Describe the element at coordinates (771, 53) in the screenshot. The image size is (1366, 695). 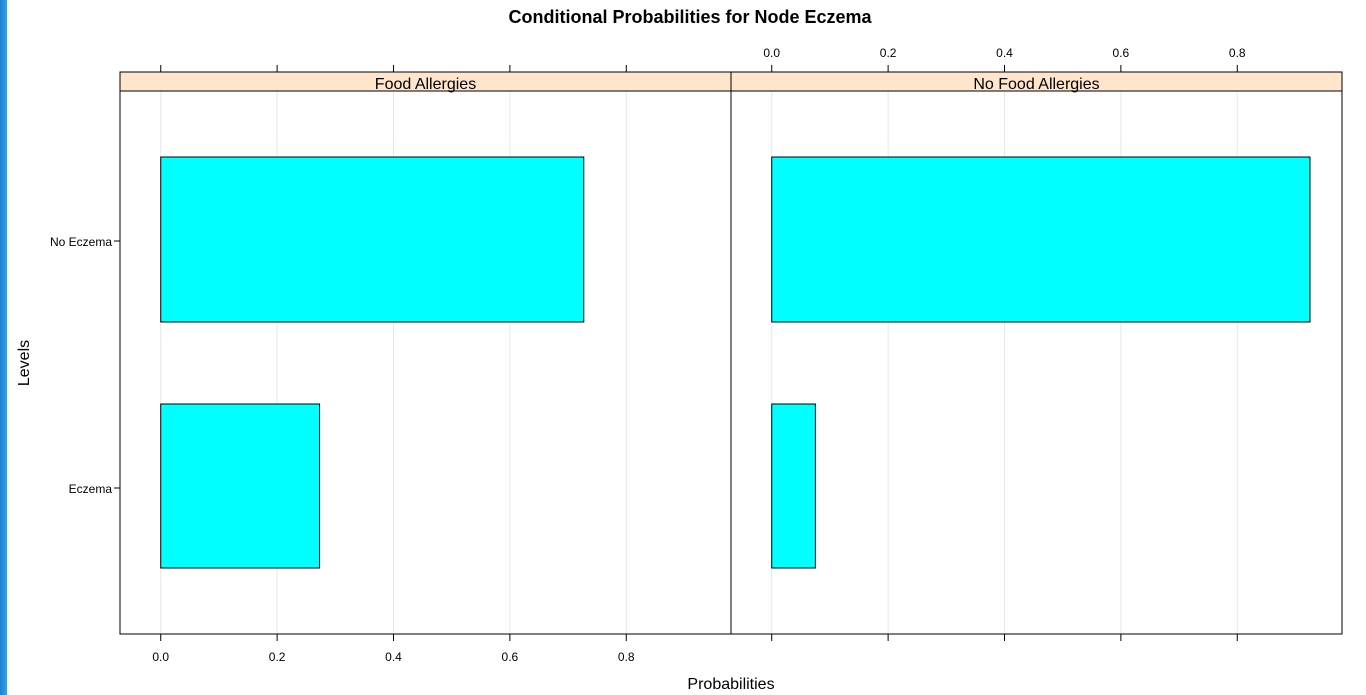
I see `x-tick-label-top-0: 0.0` at that location.